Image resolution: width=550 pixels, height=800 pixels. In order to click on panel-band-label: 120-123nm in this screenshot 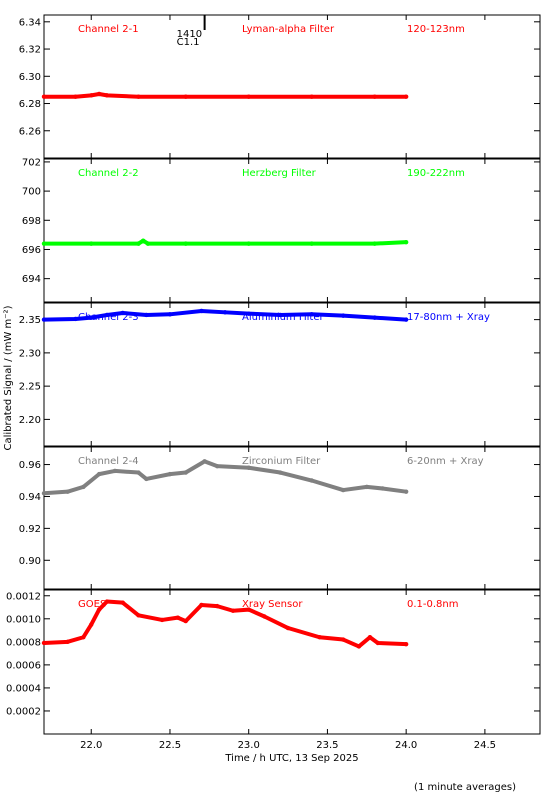, I will do `click(436, 29)`.